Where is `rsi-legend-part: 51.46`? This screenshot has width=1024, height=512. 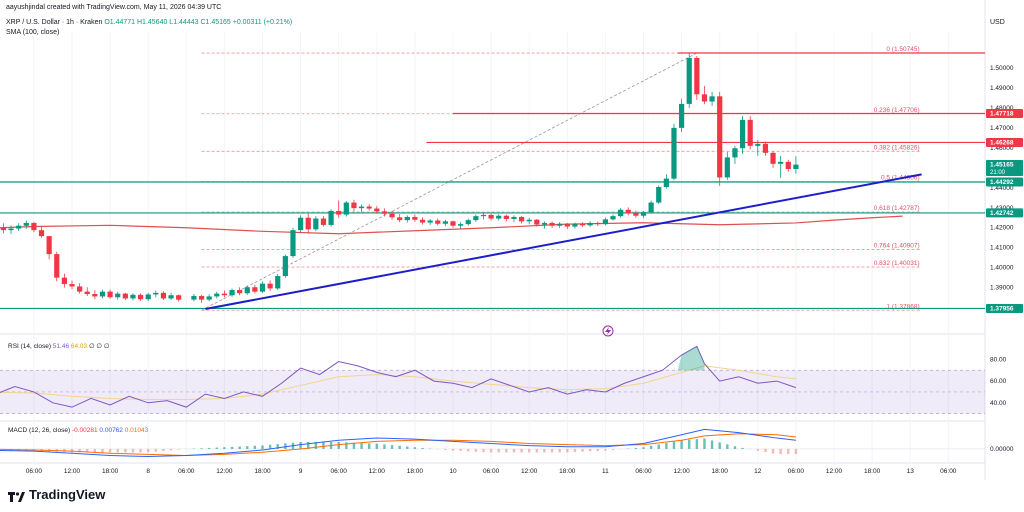 rsi-legend-part: 51.46 is located at coordinates (60, 346).